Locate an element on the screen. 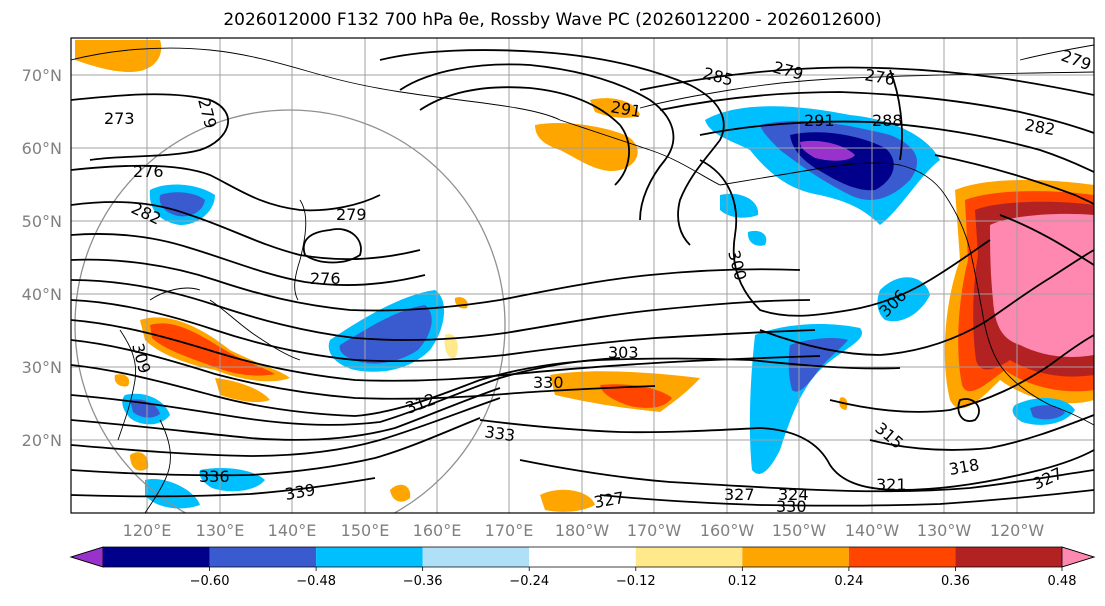  lon-label-170e: 170°E is located at coordinates (509, 530).